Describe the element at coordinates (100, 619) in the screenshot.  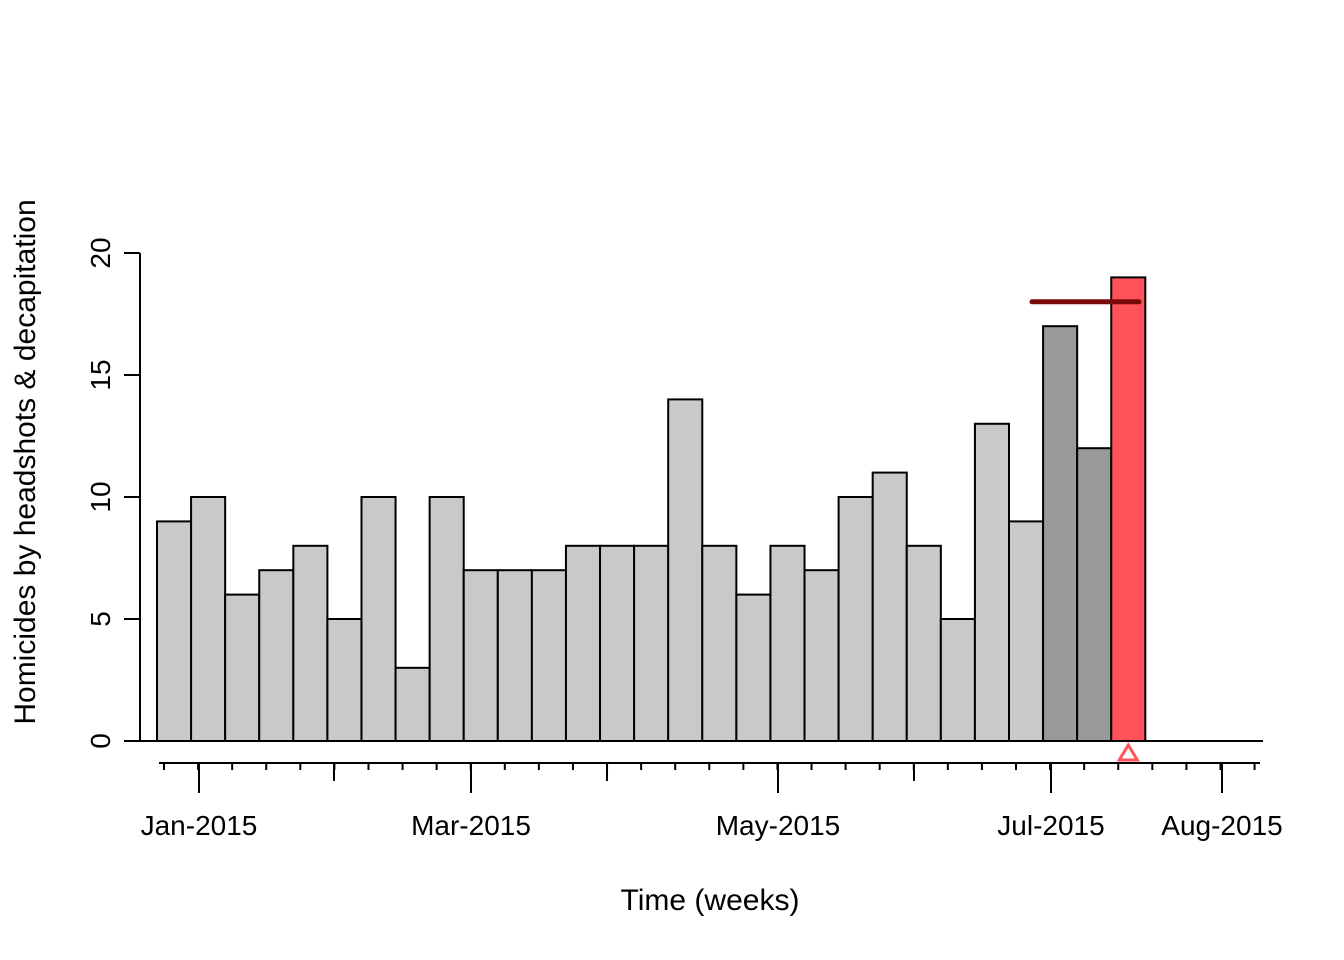
I see `y-tick-label-5: 5` at that location.